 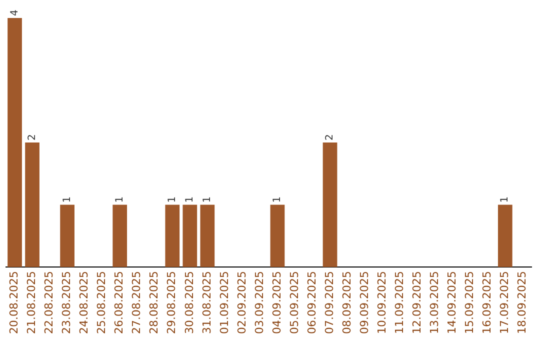 I want to click on x-tick-label: 09.09.2025, so click(x=364, y=302).